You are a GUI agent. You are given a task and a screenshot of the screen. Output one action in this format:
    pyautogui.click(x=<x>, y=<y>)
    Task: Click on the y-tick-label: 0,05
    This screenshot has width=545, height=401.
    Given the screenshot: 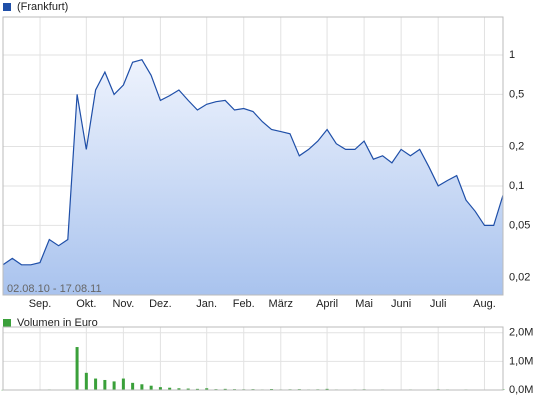 What is the action you would take?
    pyautogui.click(x=519, y=225)
    